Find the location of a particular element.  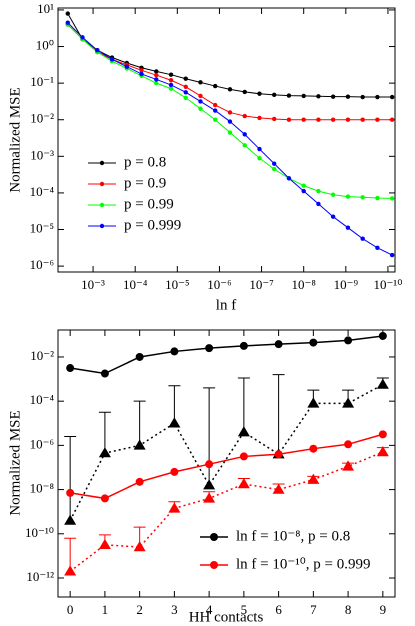

y-tick-label: 10⁻² is located at coordinates (42, 355).